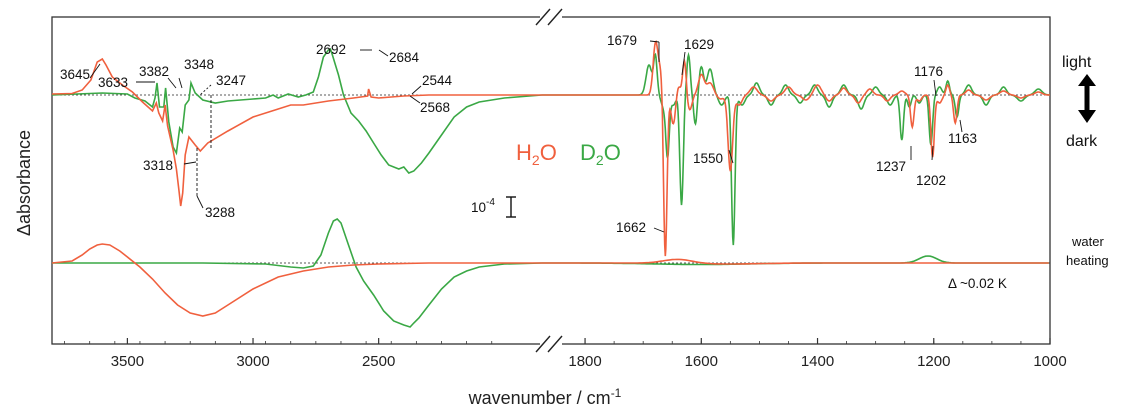  I want to click on x-tick-label-3000: 3000, so click(252, 361).